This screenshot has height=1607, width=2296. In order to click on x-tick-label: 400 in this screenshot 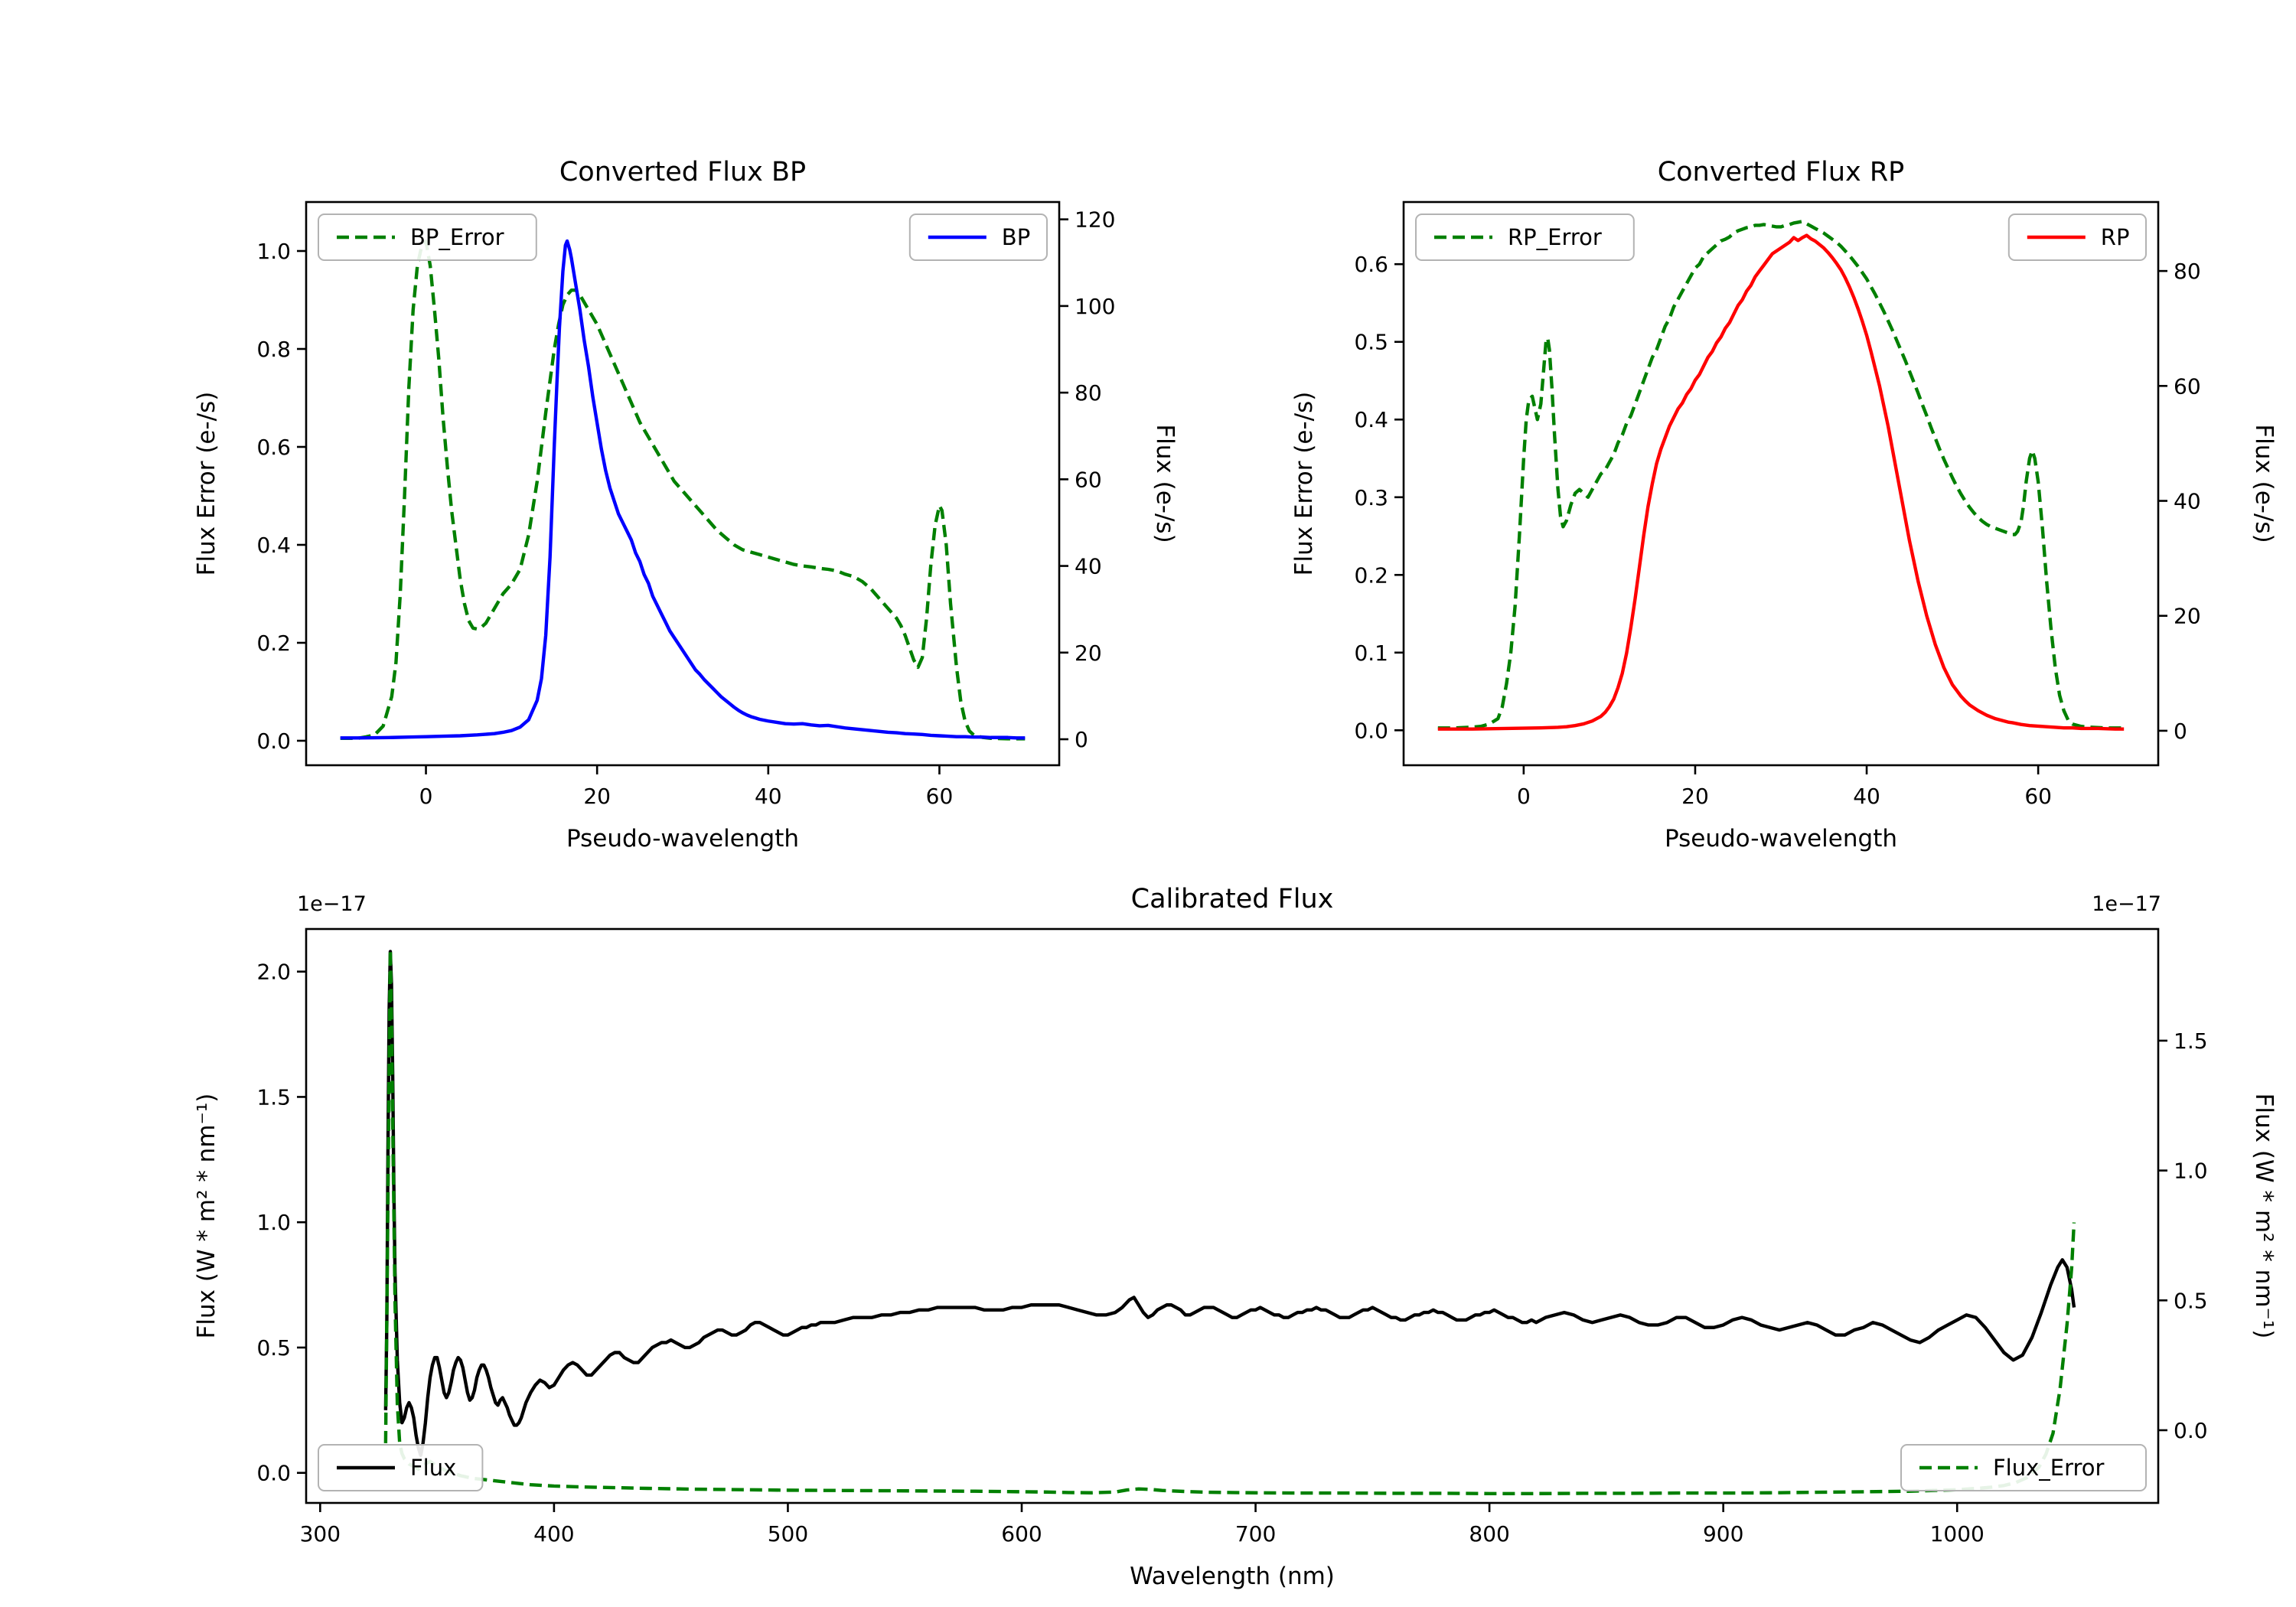, I will do `click(553, 1534)`.